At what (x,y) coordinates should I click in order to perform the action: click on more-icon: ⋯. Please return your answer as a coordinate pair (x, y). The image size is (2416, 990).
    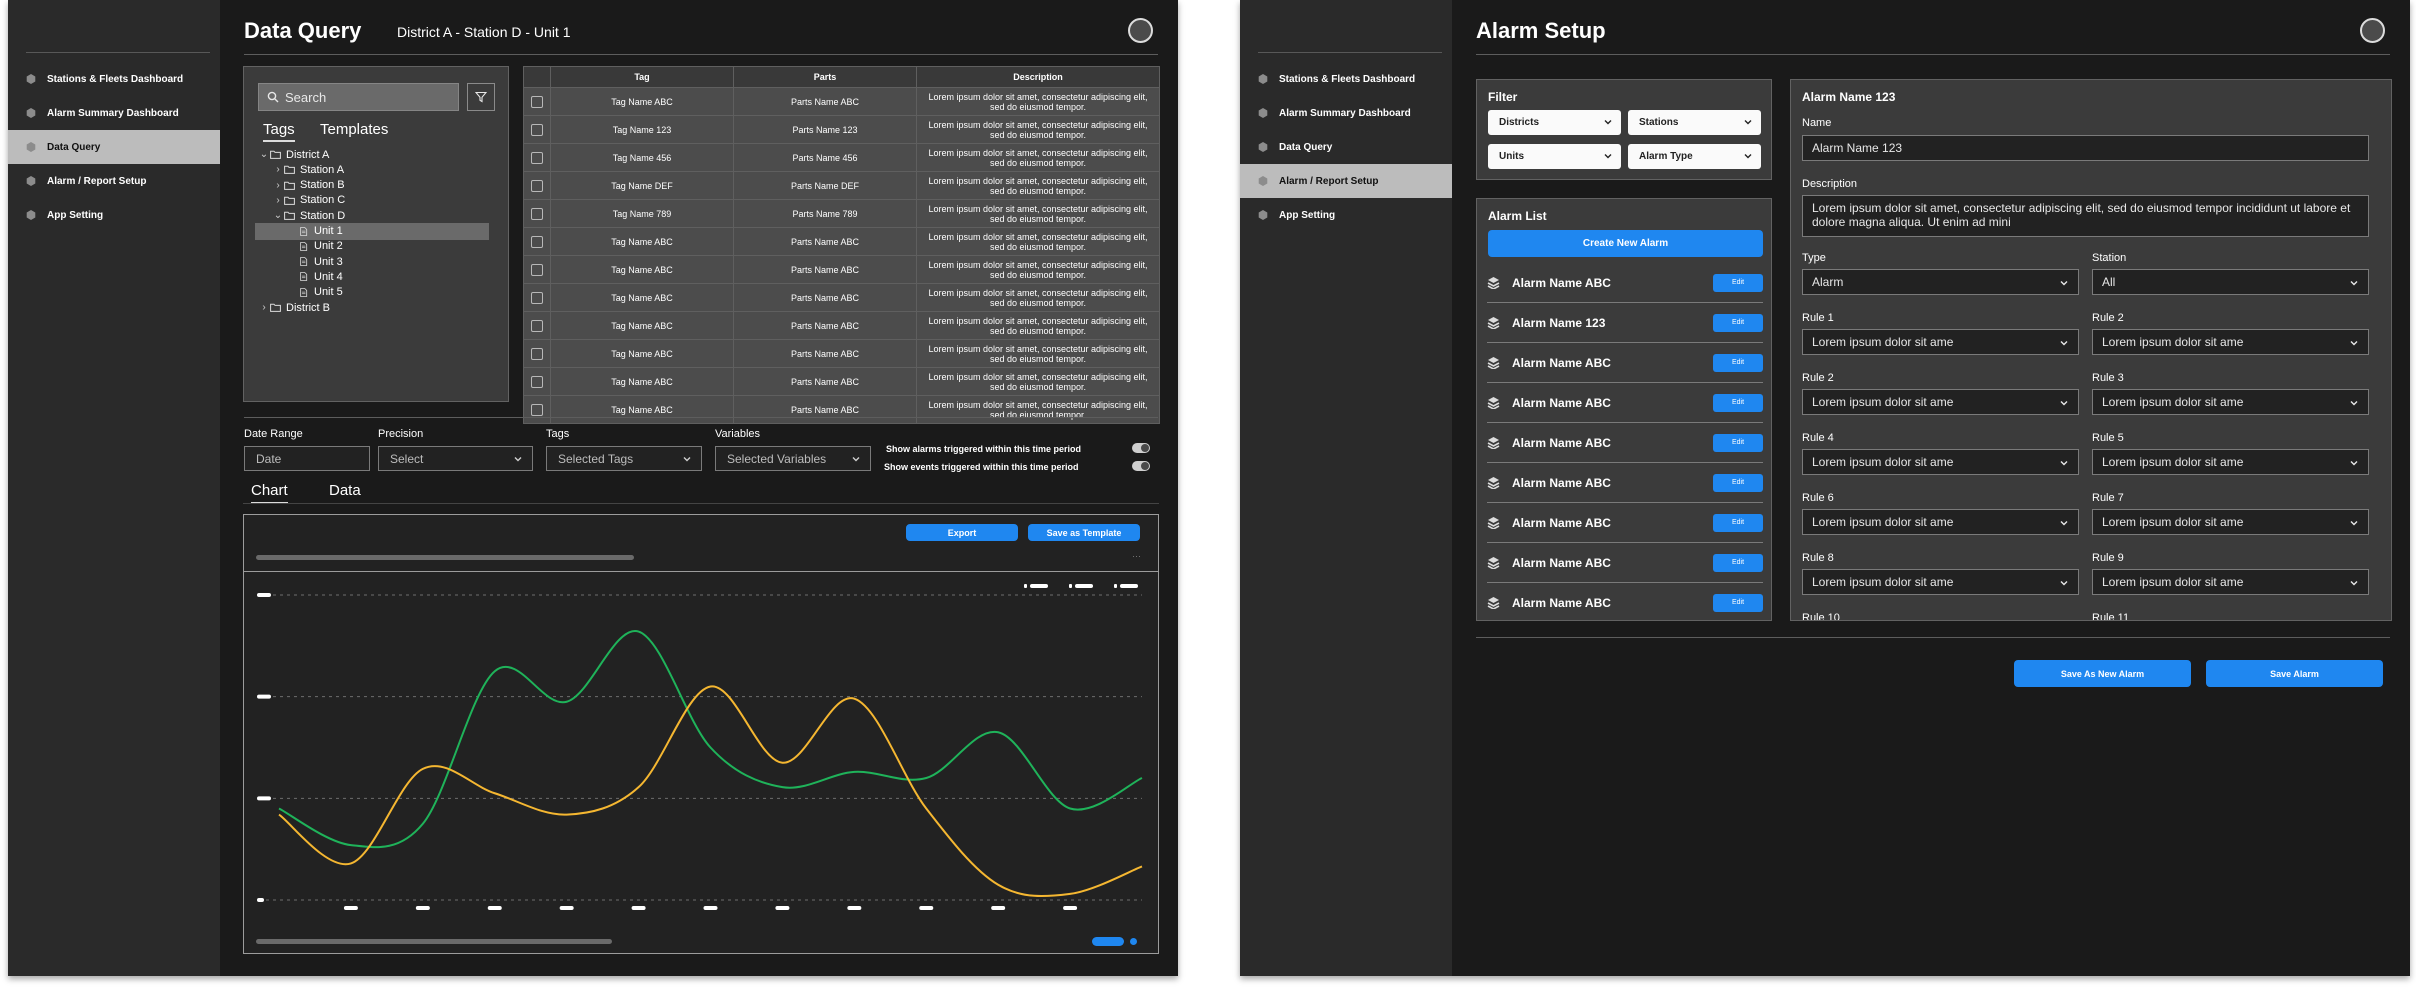
    Looking at the image, I should click on (1136, 556).